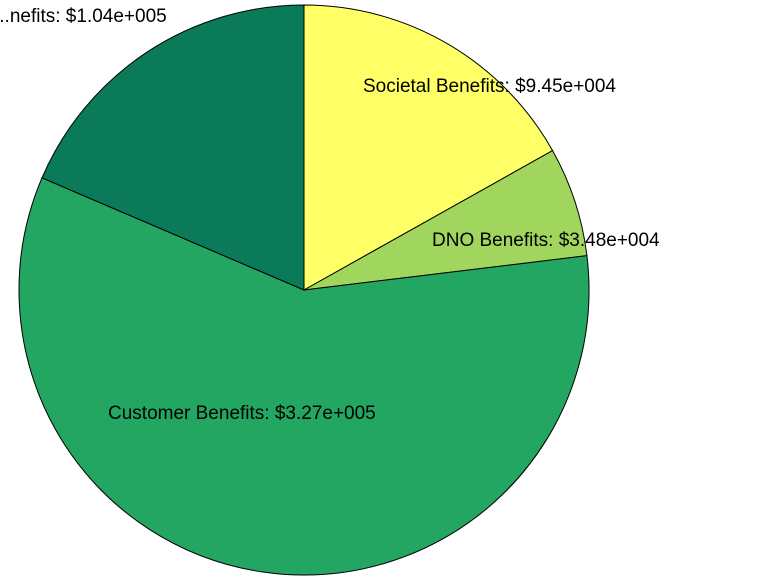 The image size is (783, 581). I want to click on slice-label-dno-benefits: DNO Benefits: $3.48e+004, so click(546, 240).